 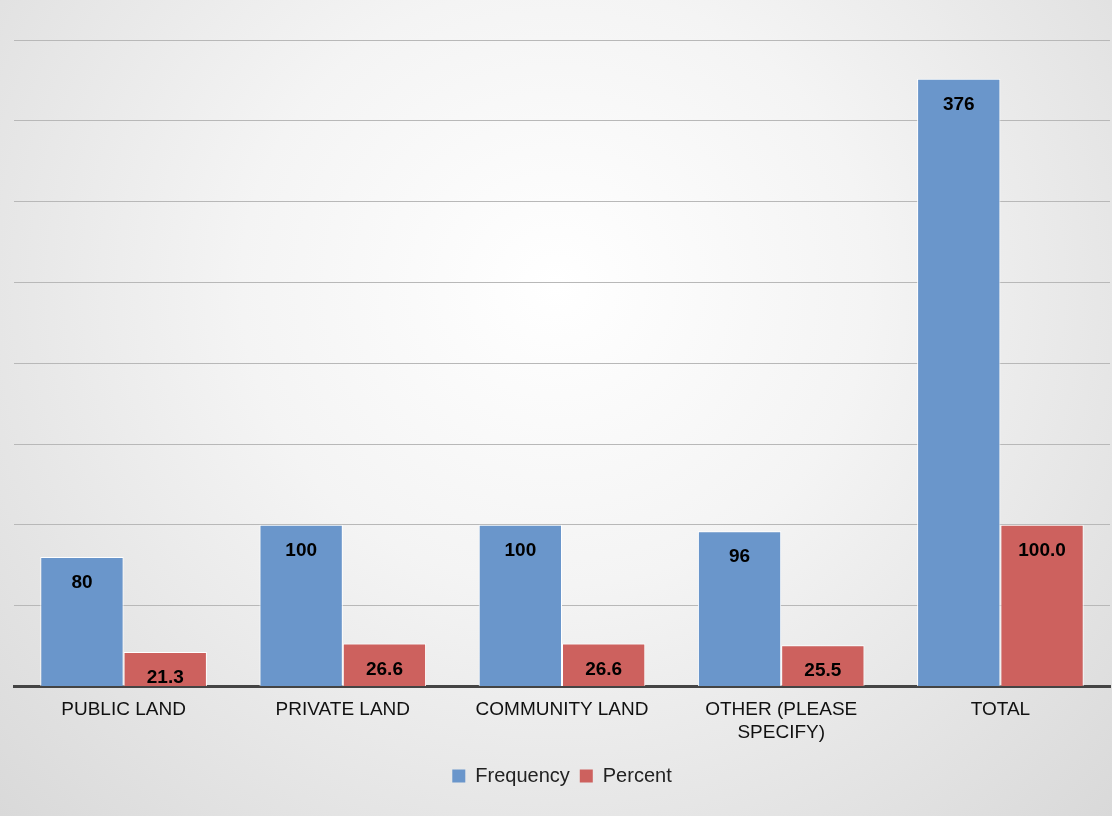 I want to click on x-tick-label: OTHER (PLEASE SPECIFY), so click(x=781, y=720).